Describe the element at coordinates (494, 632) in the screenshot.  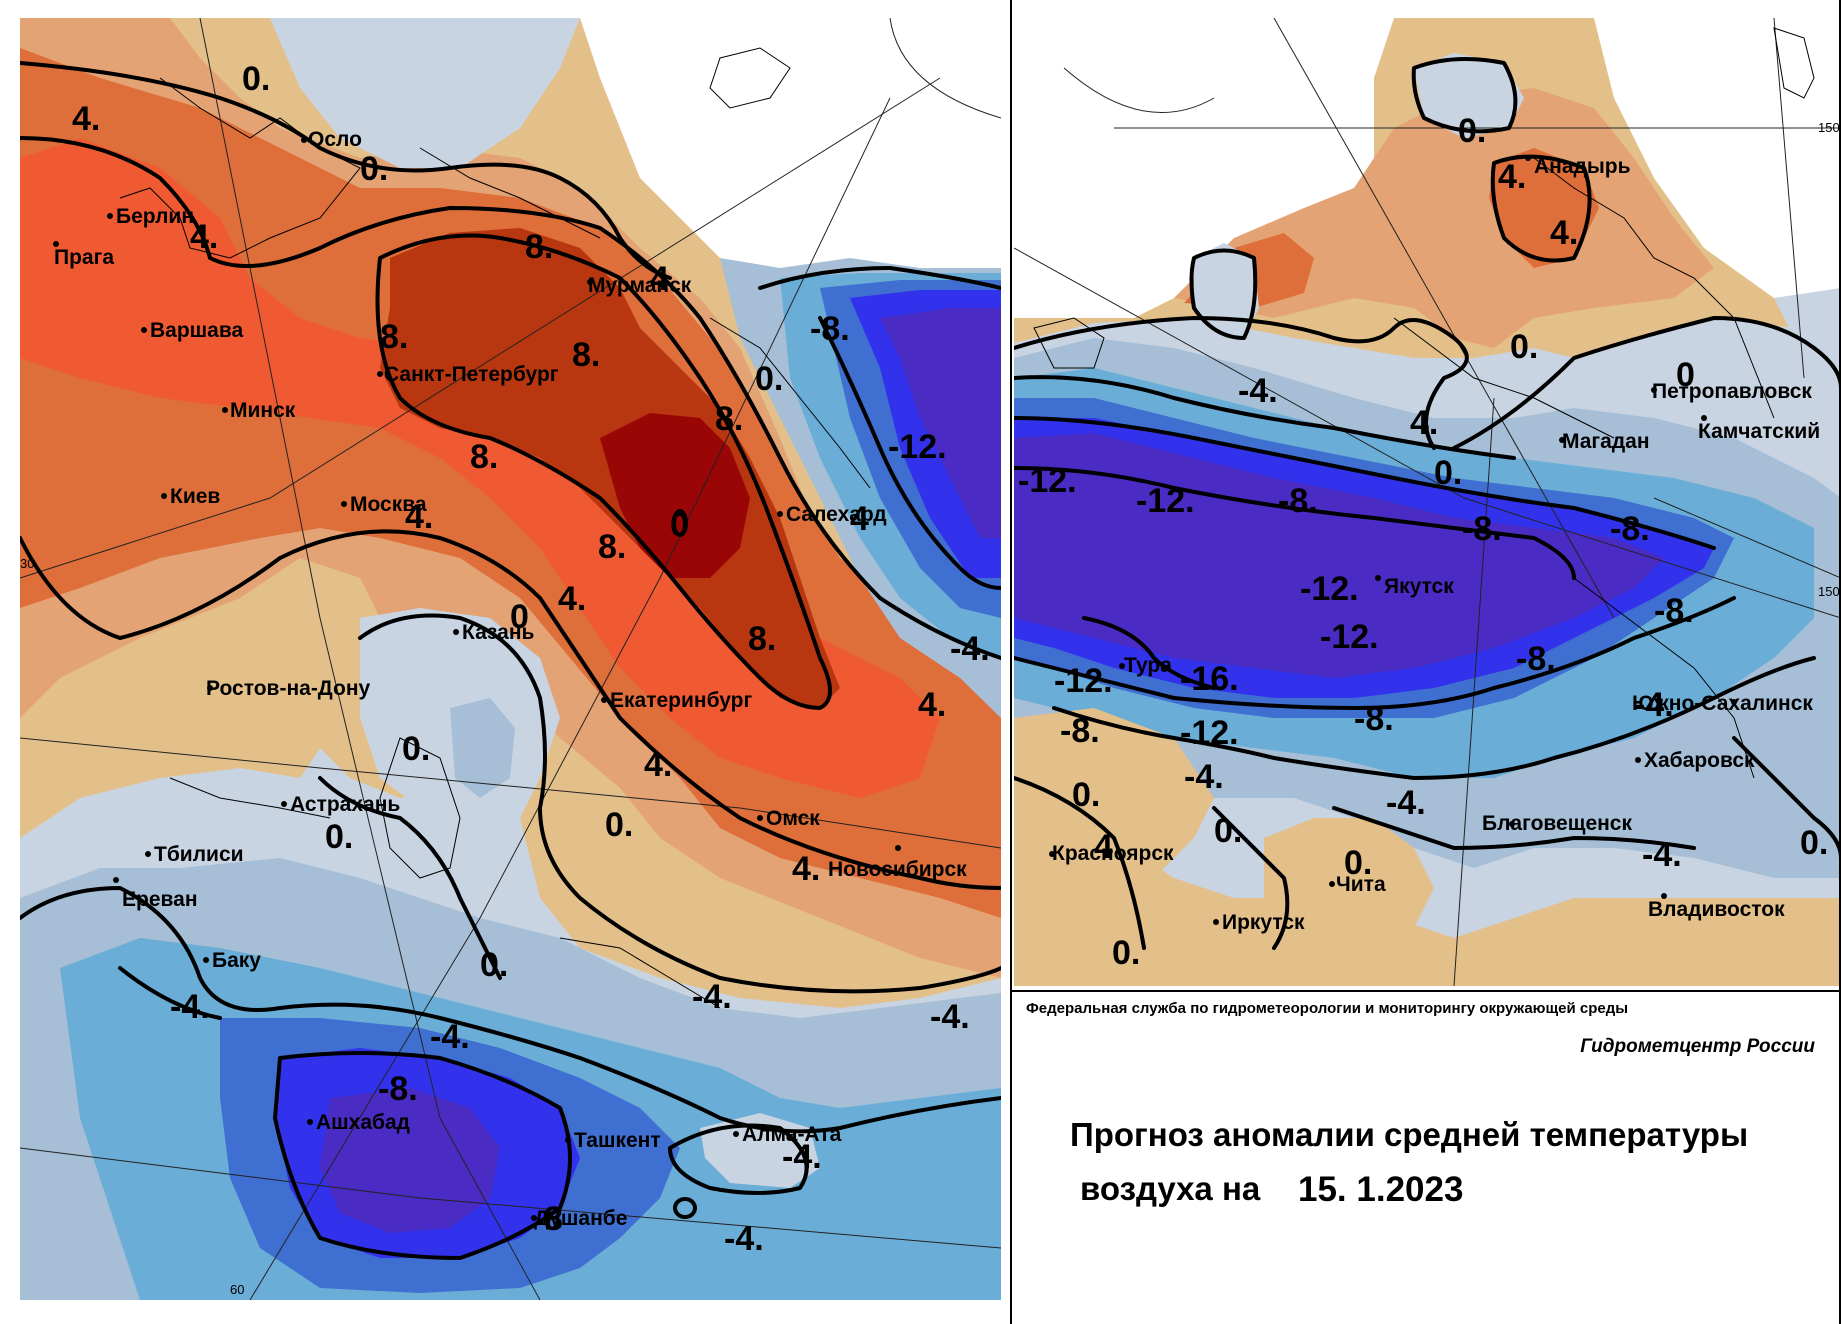
I see `city-marker: Казань` at that location.